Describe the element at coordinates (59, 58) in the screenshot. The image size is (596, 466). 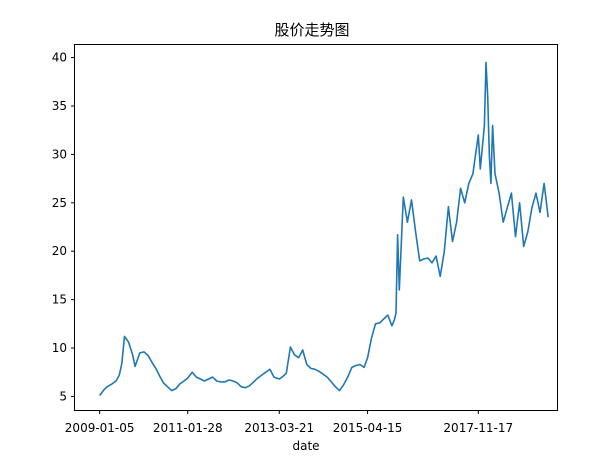
I see `y-tick-label: 40` at that location.